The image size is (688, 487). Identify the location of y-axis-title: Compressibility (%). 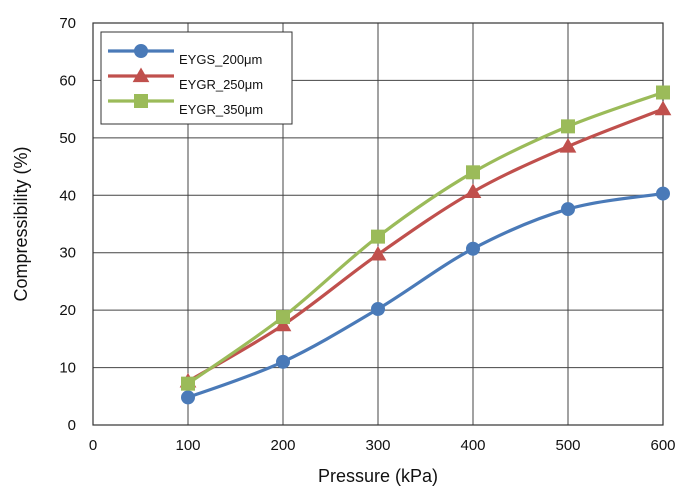
(21, 223).